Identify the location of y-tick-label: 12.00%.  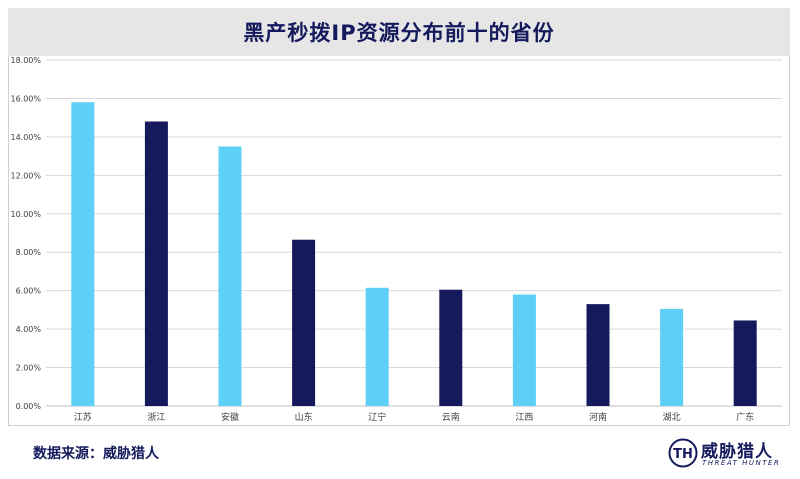
(25, 175).